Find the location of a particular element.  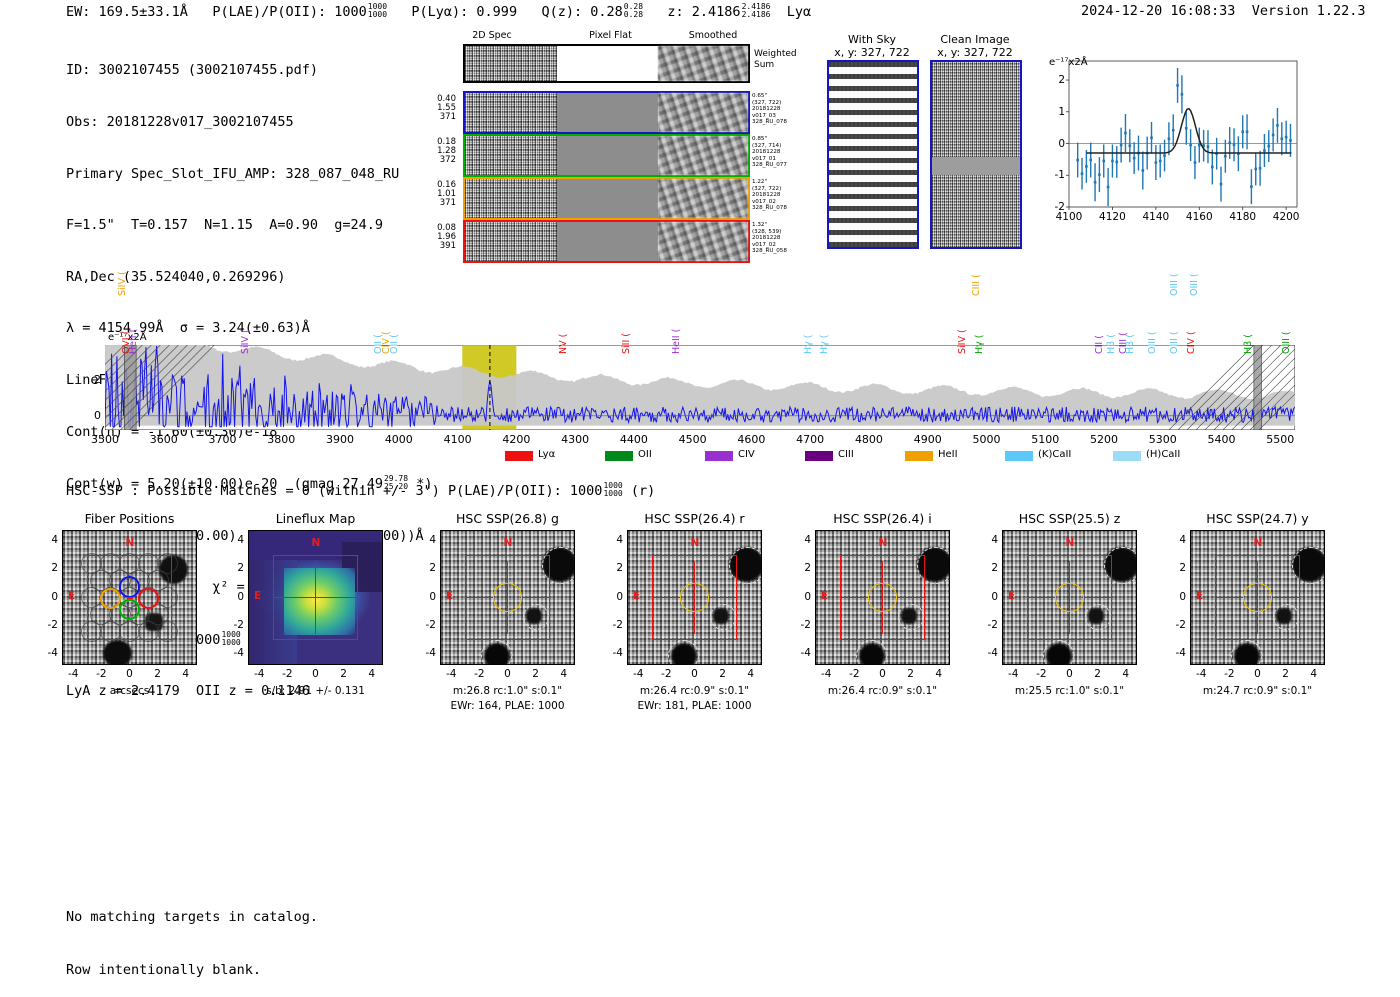

weighted-sum-row is located at coordinates (606, 63).